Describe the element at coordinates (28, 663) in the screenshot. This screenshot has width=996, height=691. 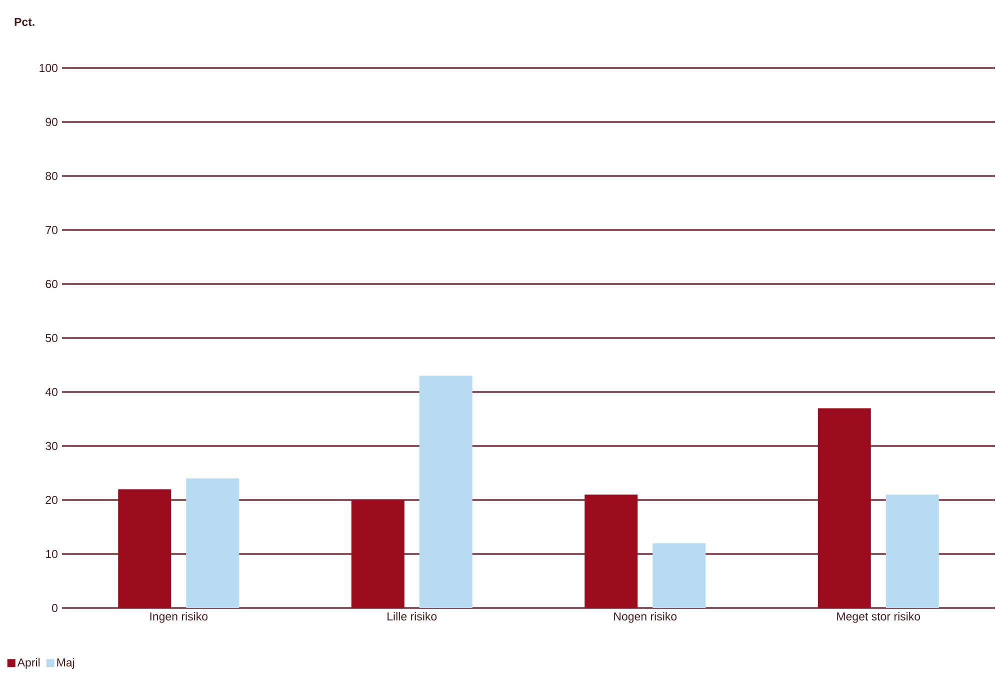
I see `legend-label: April` at that location.